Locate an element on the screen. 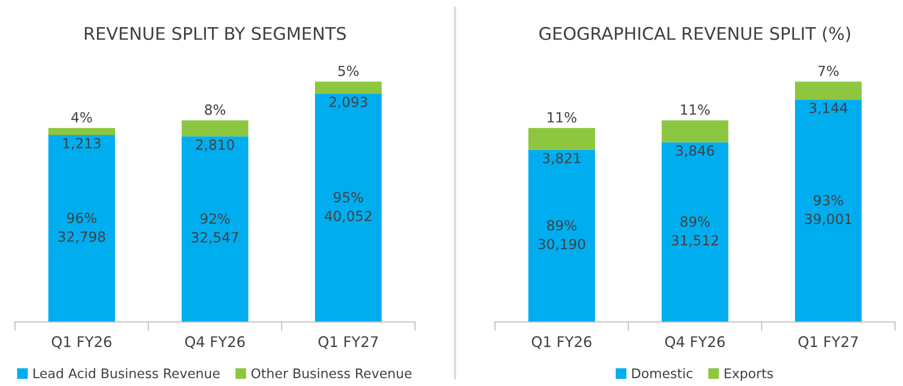 This screenshot has height=386, width=903. text: 7% 3,144 is located at coordinates (829, 90).